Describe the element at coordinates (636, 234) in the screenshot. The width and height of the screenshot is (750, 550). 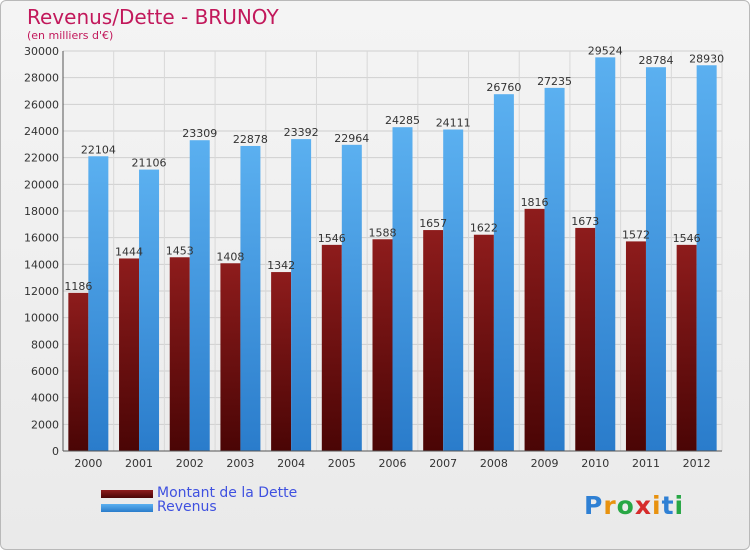
I see `data-label-dette: 1572` at that location.